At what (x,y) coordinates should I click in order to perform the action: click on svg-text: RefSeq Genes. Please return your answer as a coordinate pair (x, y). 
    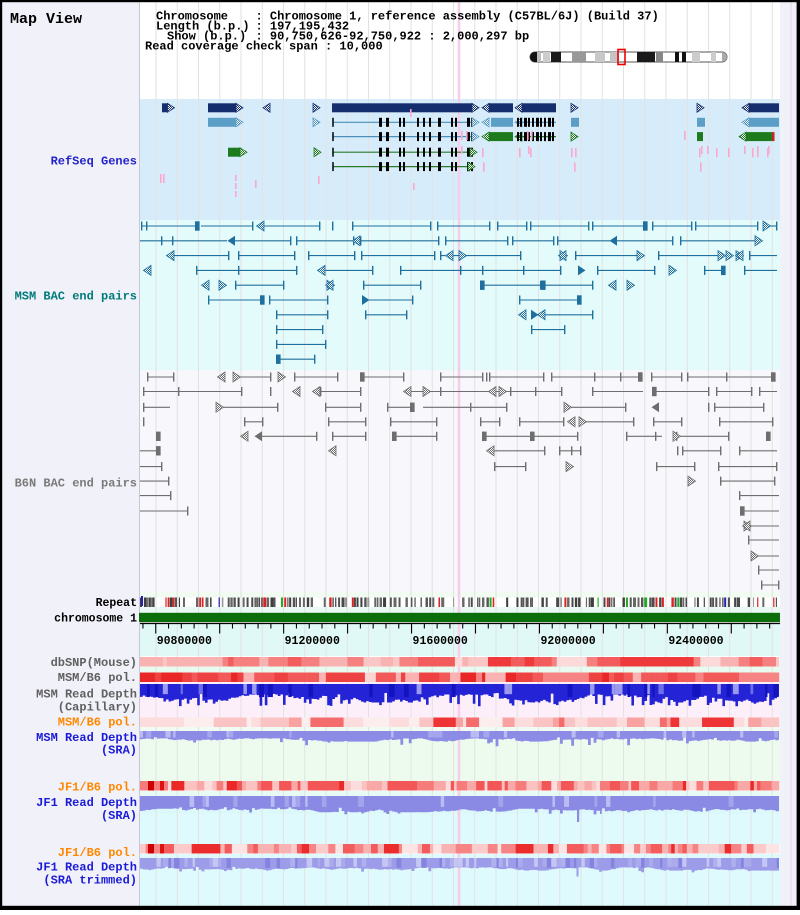
    Looking at the image, I should click on (94, 162).